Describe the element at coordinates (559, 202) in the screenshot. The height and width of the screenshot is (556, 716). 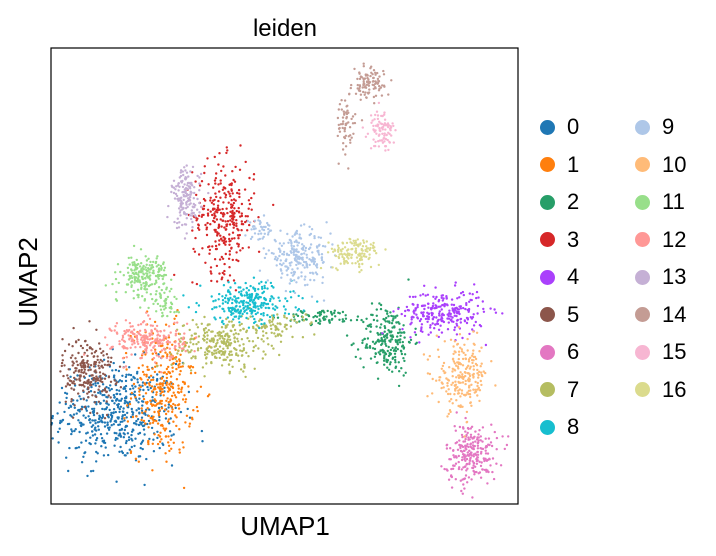
I see `legend-item-2: 2` at that location.